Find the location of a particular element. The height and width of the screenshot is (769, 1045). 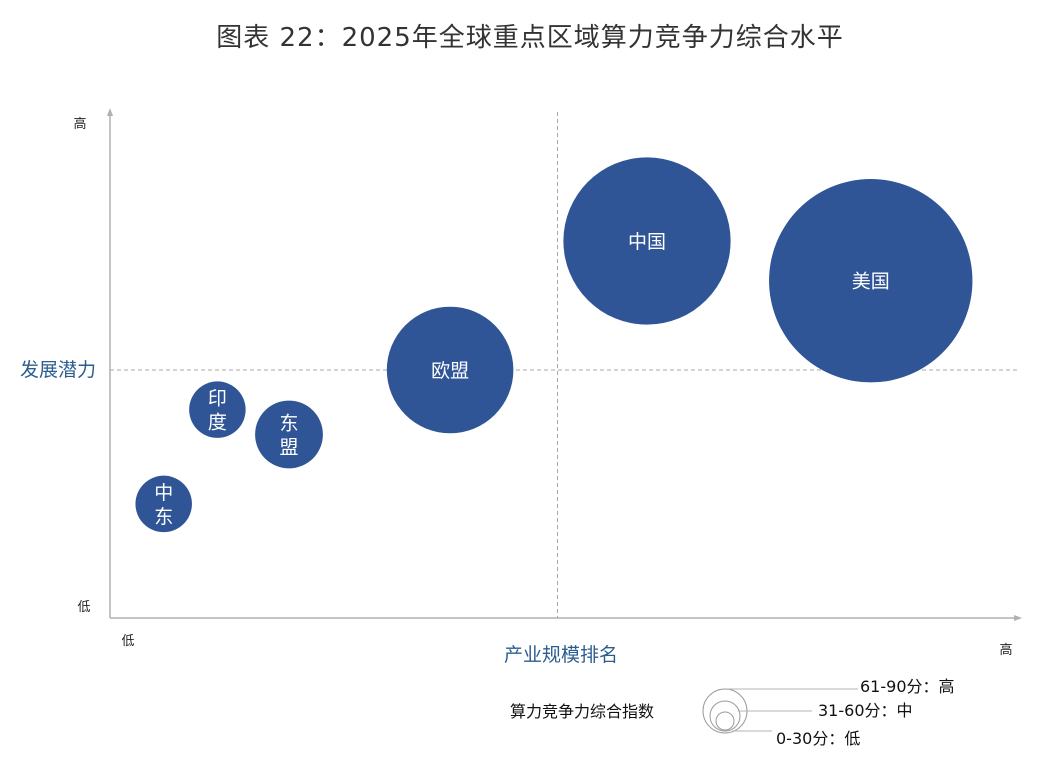

bubble-label-3-char-0: 东 is located at coordinates (288, 423).